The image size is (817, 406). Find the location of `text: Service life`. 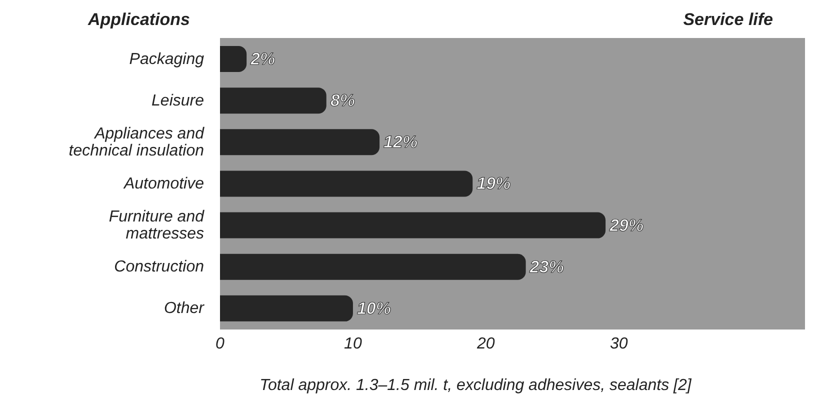

text: Service life is located at coordinates (728, 20).